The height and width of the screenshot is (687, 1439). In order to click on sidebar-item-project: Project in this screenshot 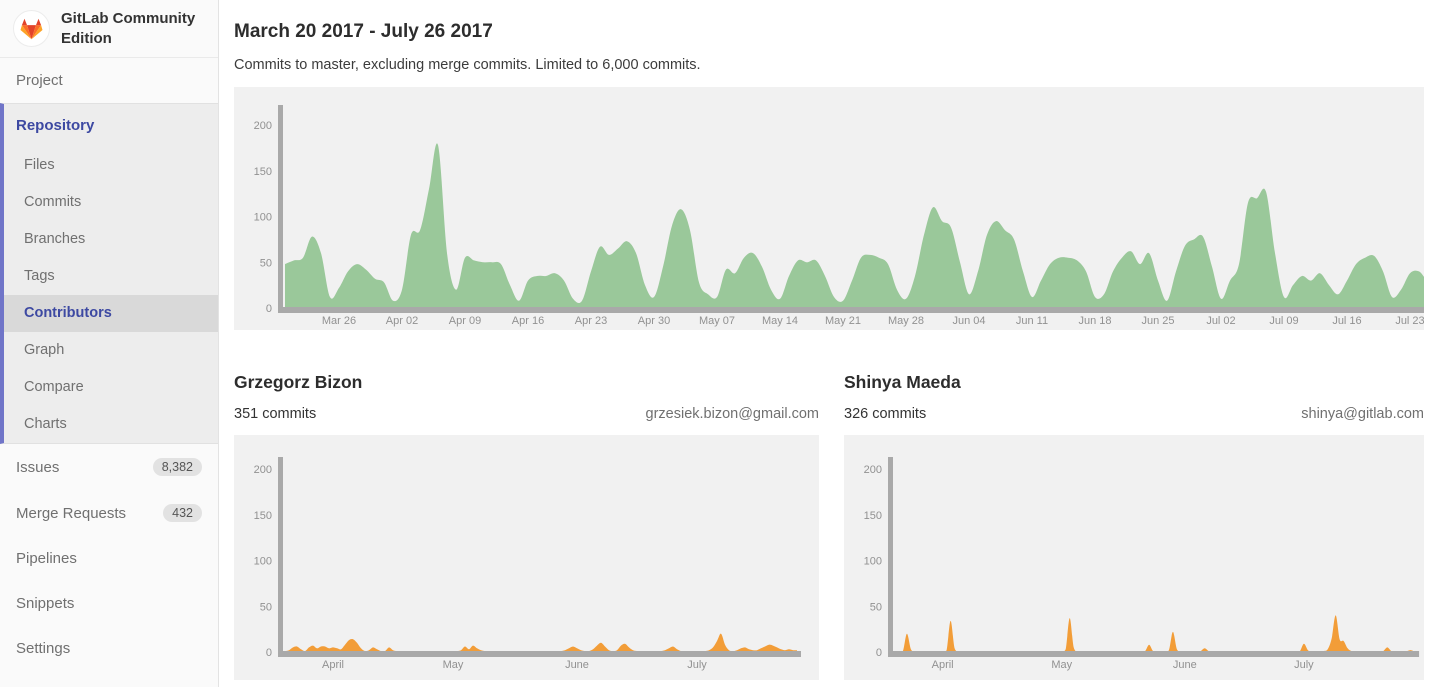, I will do `click(39, 80)`.